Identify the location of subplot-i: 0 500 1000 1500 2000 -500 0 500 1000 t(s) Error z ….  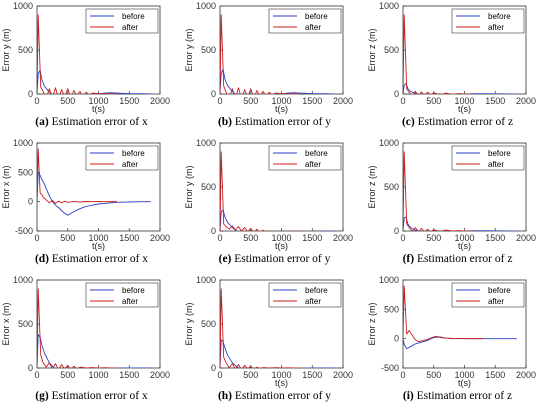
(457, 342).